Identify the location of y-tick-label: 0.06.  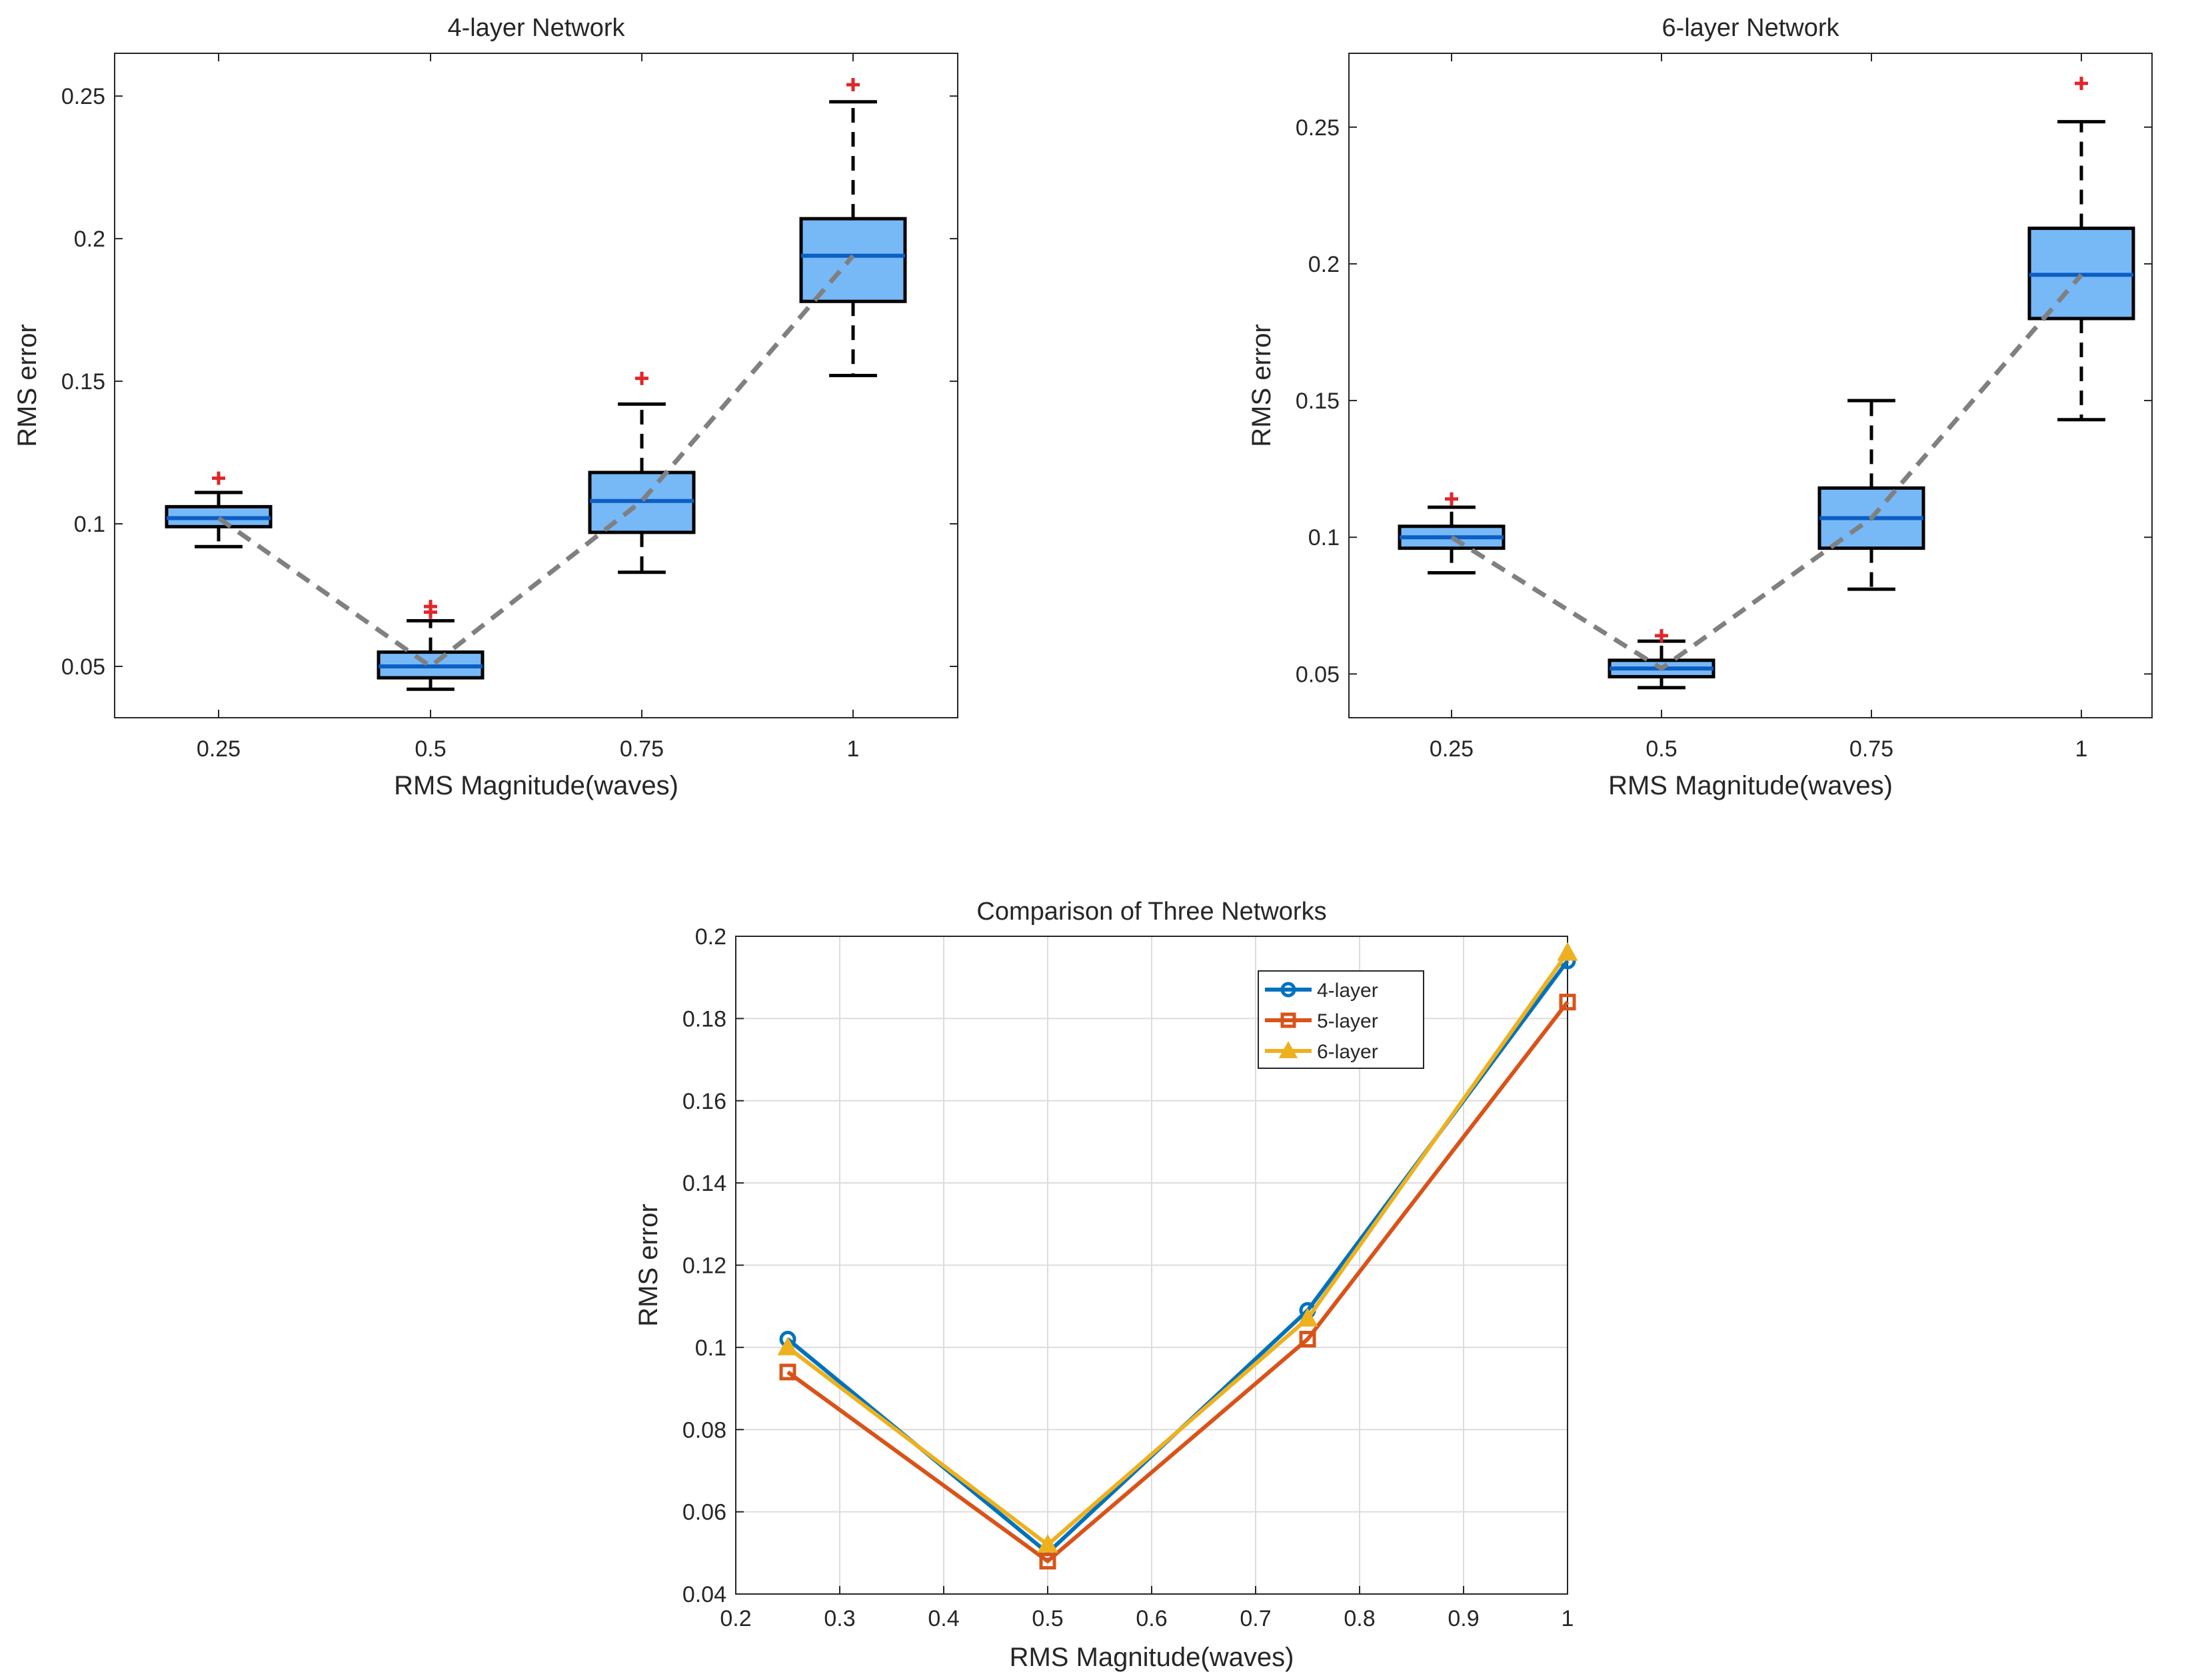
(704, 1512).